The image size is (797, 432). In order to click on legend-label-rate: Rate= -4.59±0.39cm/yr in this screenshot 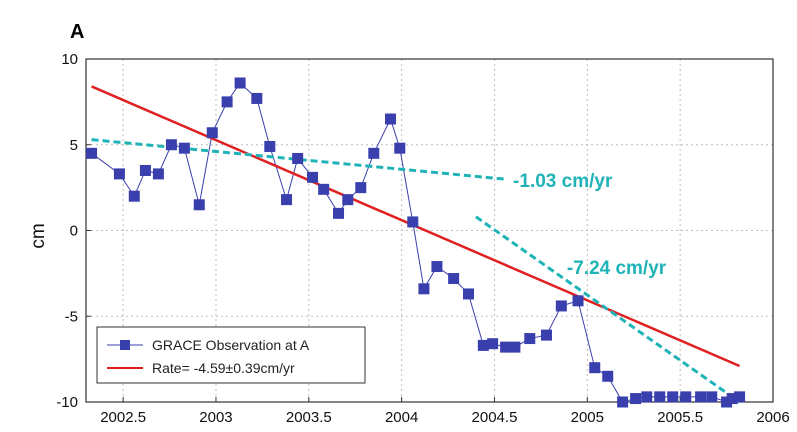, I will do `click(223, 368)`.